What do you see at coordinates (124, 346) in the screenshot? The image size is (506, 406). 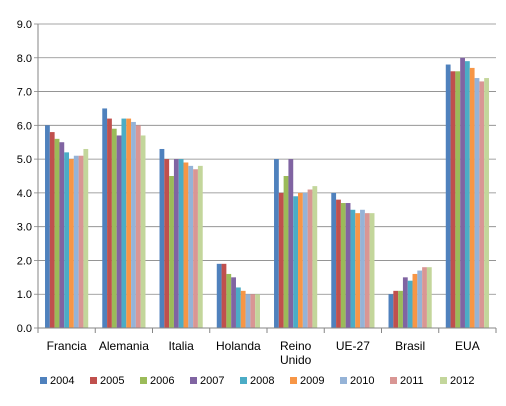 I see `x-tick-label: Alemania` at bounding box center [124, 346].